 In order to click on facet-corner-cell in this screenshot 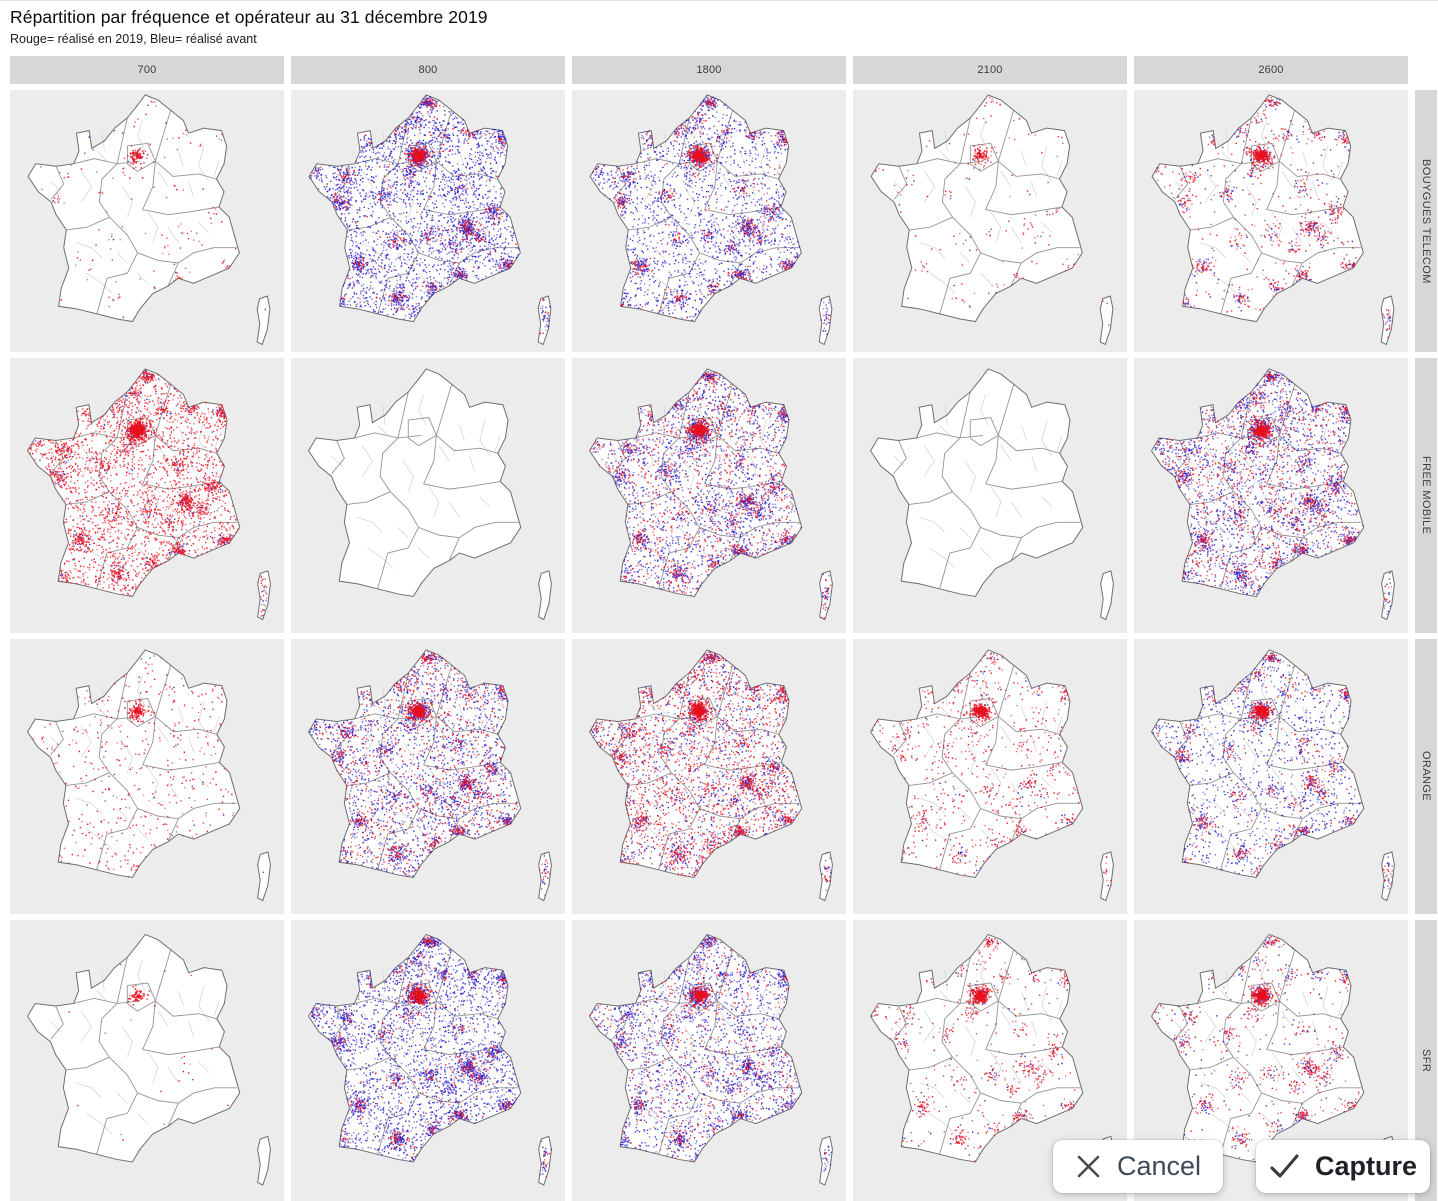, I will do `click(1426, 70)`.